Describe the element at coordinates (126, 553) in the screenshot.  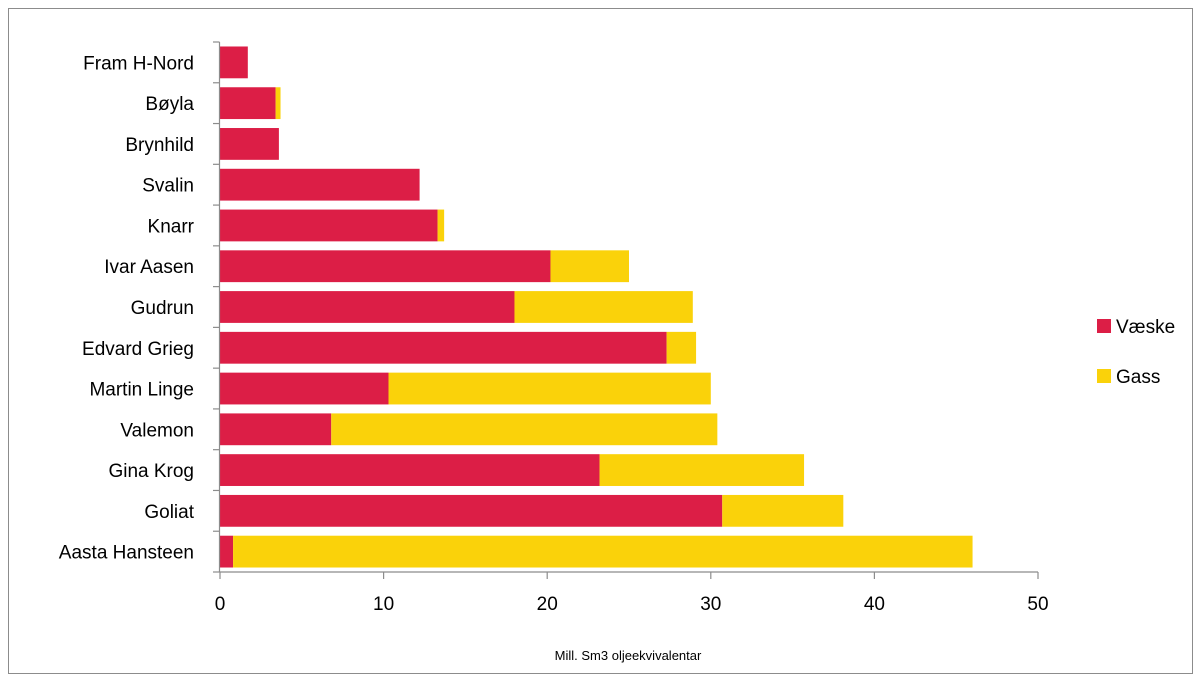
I see `category-label: Aasta Hansteen` at that location.